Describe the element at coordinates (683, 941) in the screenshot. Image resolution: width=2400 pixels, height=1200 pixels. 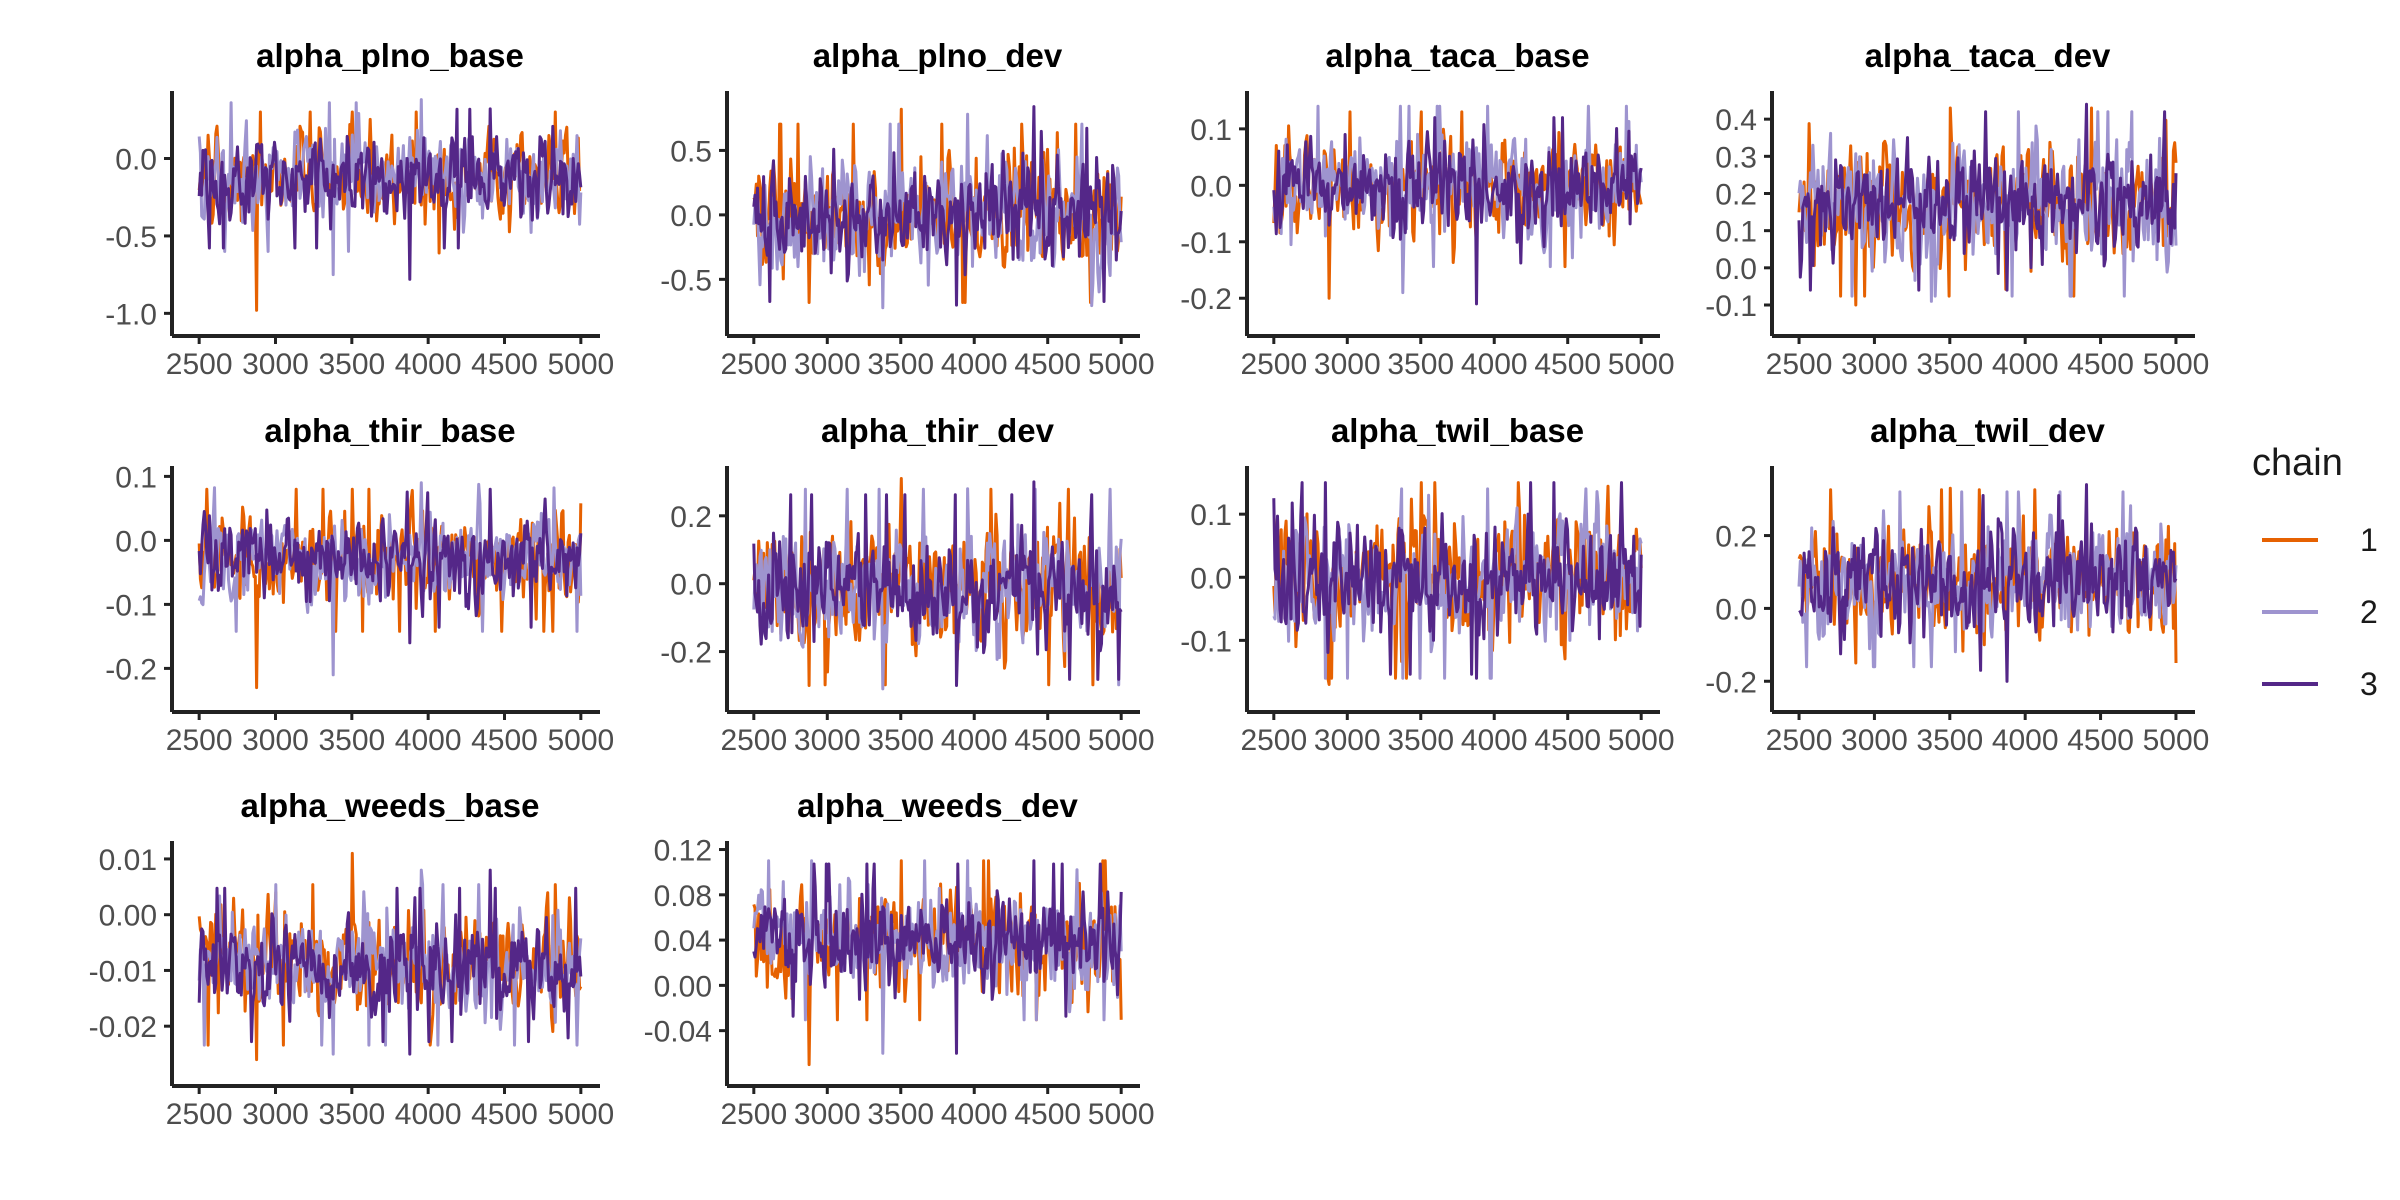
I see `y-tick-label: 0.04` at that location.